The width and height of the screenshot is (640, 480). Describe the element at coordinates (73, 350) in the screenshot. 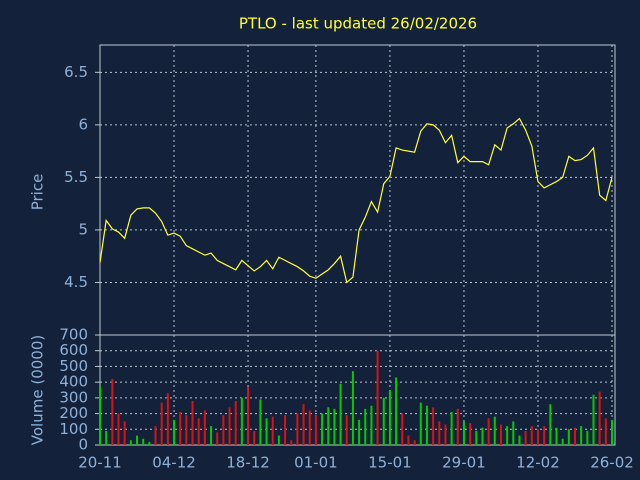

I see `y-tick-label: 600` at that location.